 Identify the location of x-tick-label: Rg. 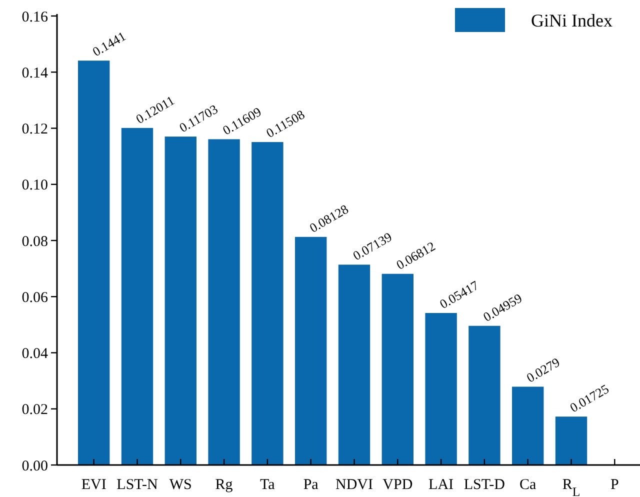
(224, 485).